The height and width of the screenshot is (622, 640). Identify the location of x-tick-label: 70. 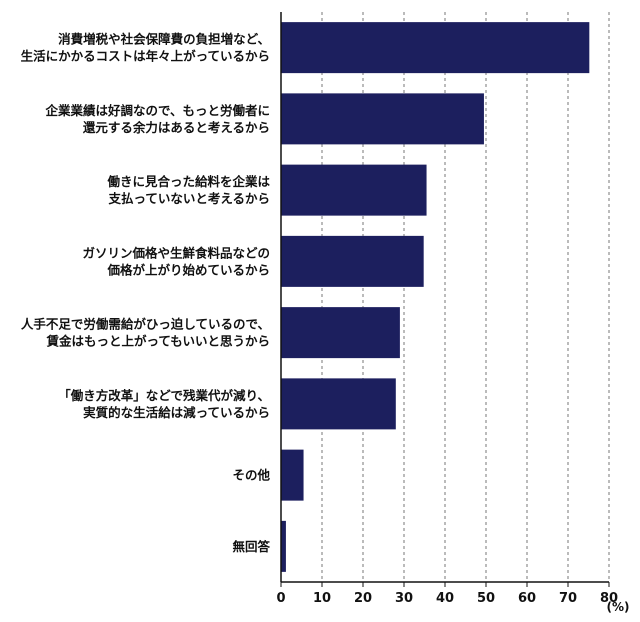
(568, 598).